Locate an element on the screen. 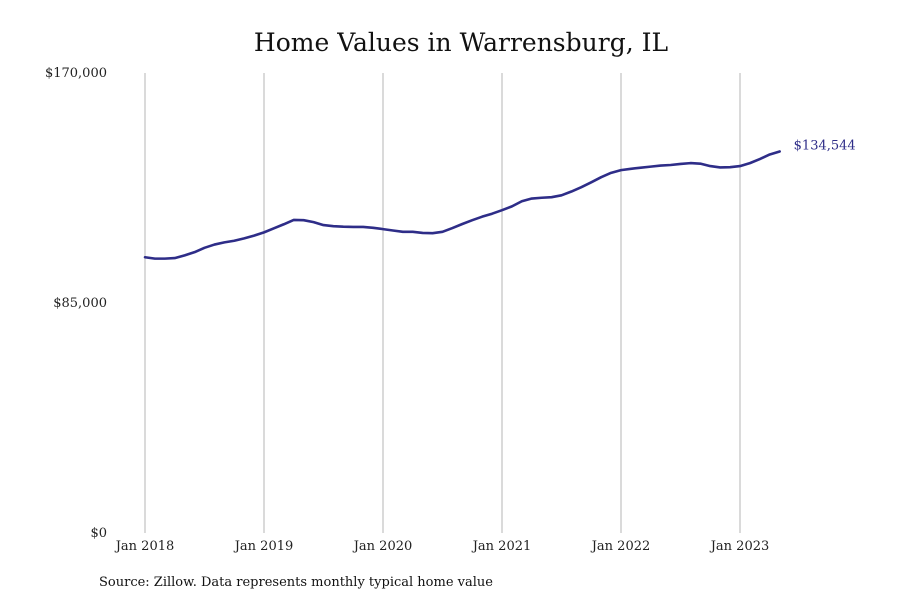 The width and height of the screenshot is (900, 600). last-value-label: $134,544 is located at coordinates (825, 145).